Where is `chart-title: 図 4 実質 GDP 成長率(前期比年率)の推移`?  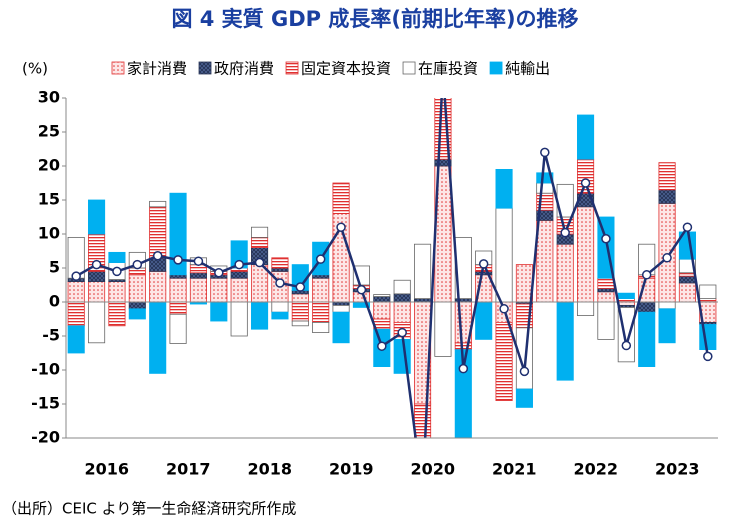 chart-title: 図 4 実質 GDP 成長率(前期比年率)の推移 is located at coordinates (374, 19).